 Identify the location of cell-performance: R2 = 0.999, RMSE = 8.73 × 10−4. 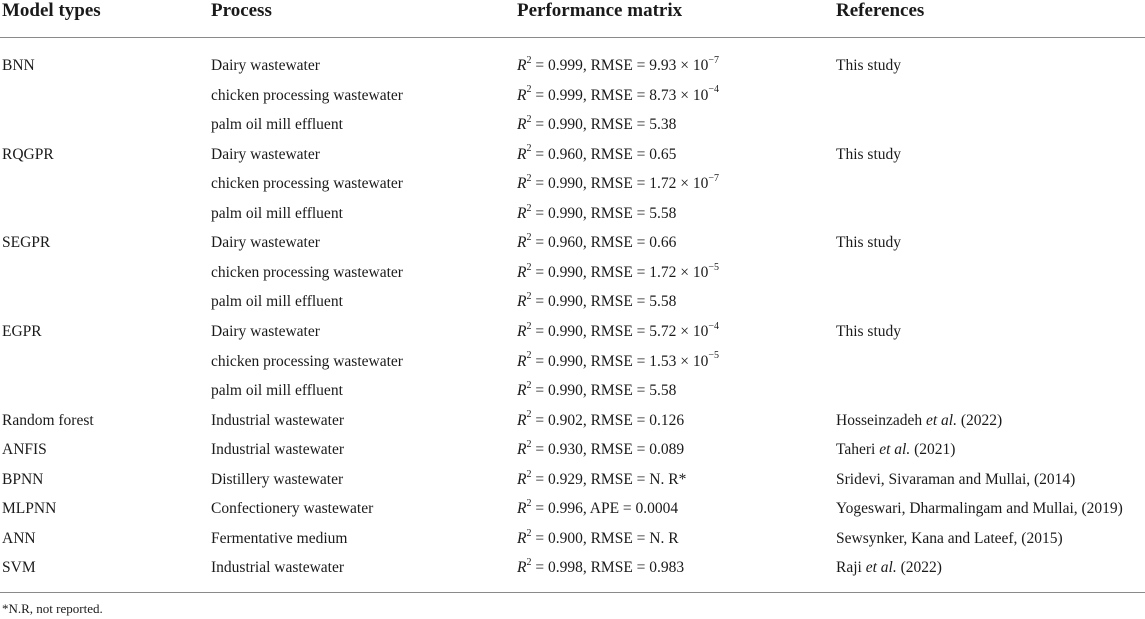
(618, 94).